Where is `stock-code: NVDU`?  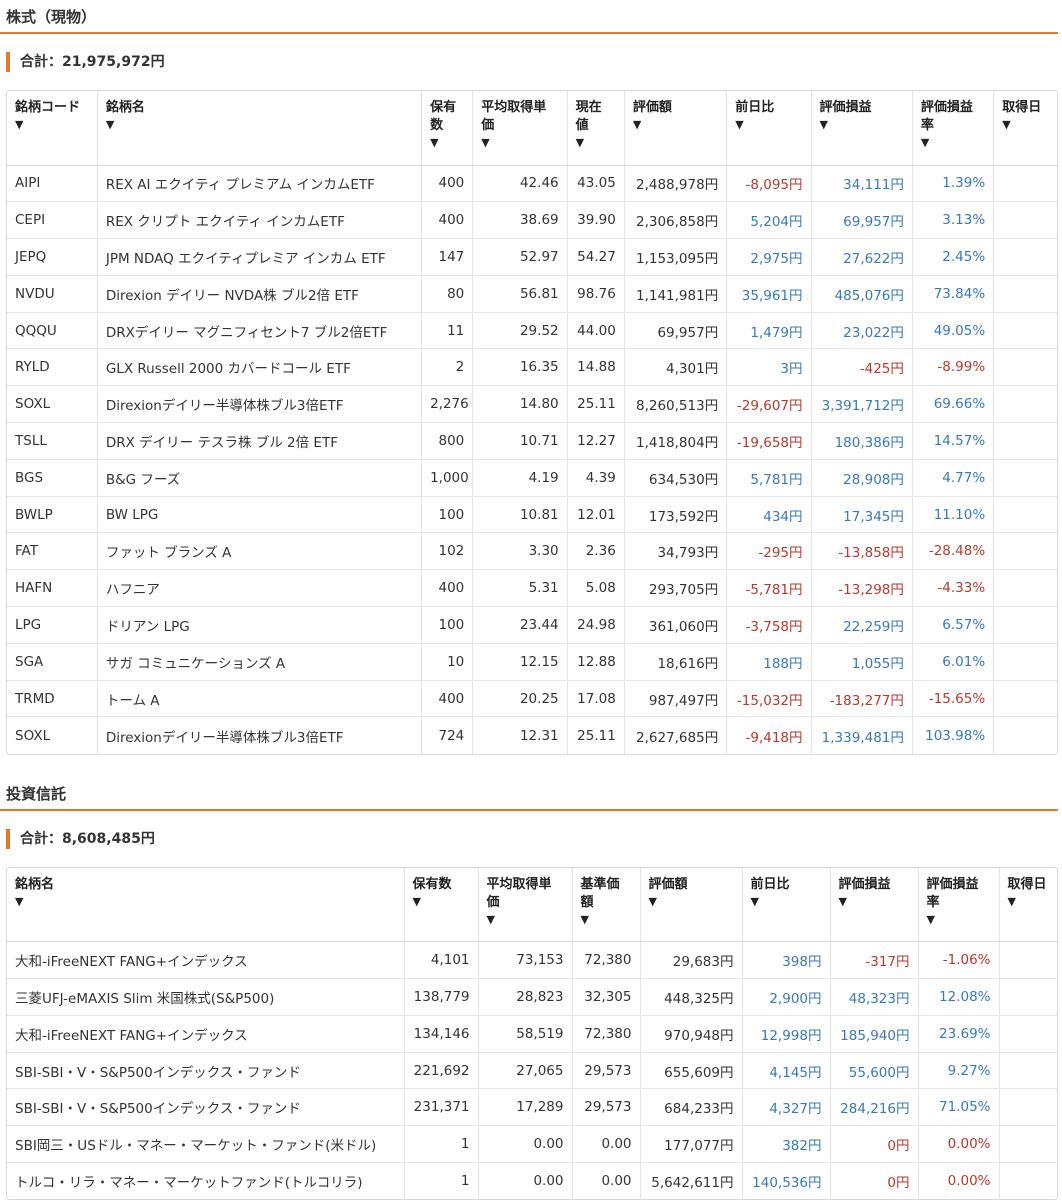
stock-code: NVDU is located at coordinates (52, 294).